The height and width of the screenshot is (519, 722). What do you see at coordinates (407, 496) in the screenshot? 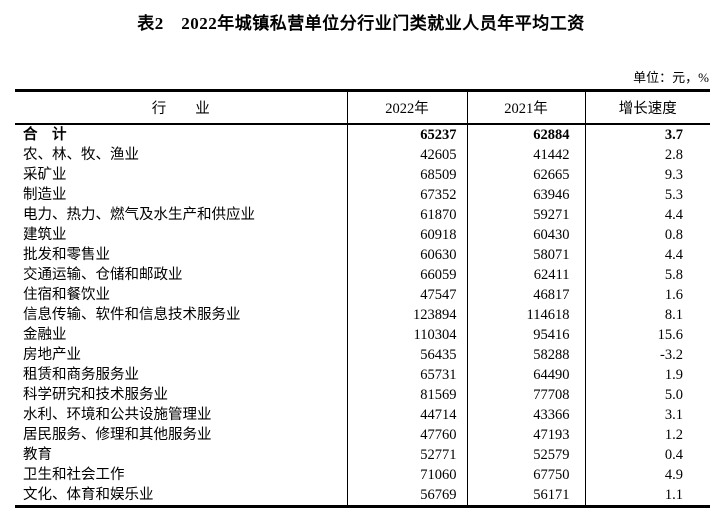
I see `value-2022-cell: 56769` at bounding box center [407, 496].